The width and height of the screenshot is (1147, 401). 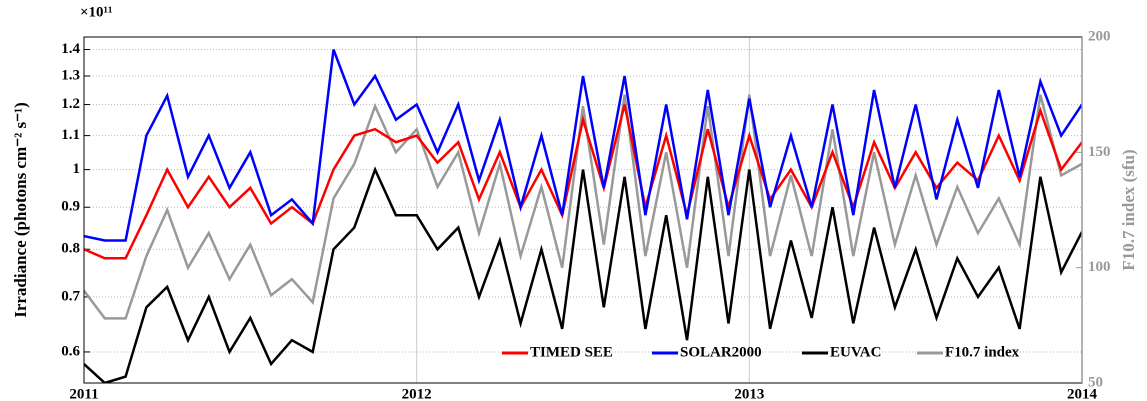 What do you see at coordinates (1095, 382) in the screenshot?
I see `y2-tick-label: 50` at bounding box center [1095, 382].